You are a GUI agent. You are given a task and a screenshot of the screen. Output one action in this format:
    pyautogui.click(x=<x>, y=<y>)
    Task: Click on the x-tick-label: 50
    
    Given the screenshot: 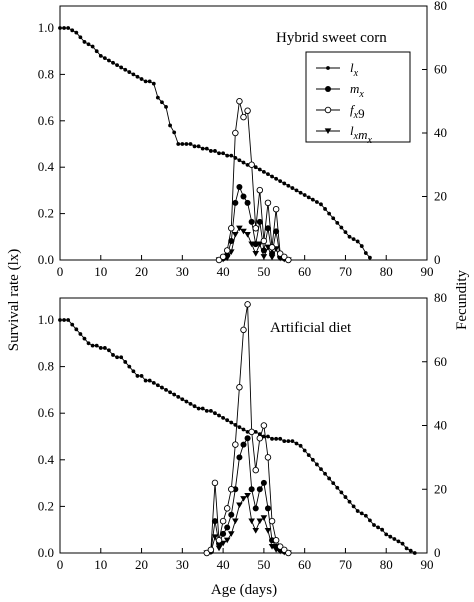 What is the action you would take?
    pyautogui.click(x=263, y=564)
    